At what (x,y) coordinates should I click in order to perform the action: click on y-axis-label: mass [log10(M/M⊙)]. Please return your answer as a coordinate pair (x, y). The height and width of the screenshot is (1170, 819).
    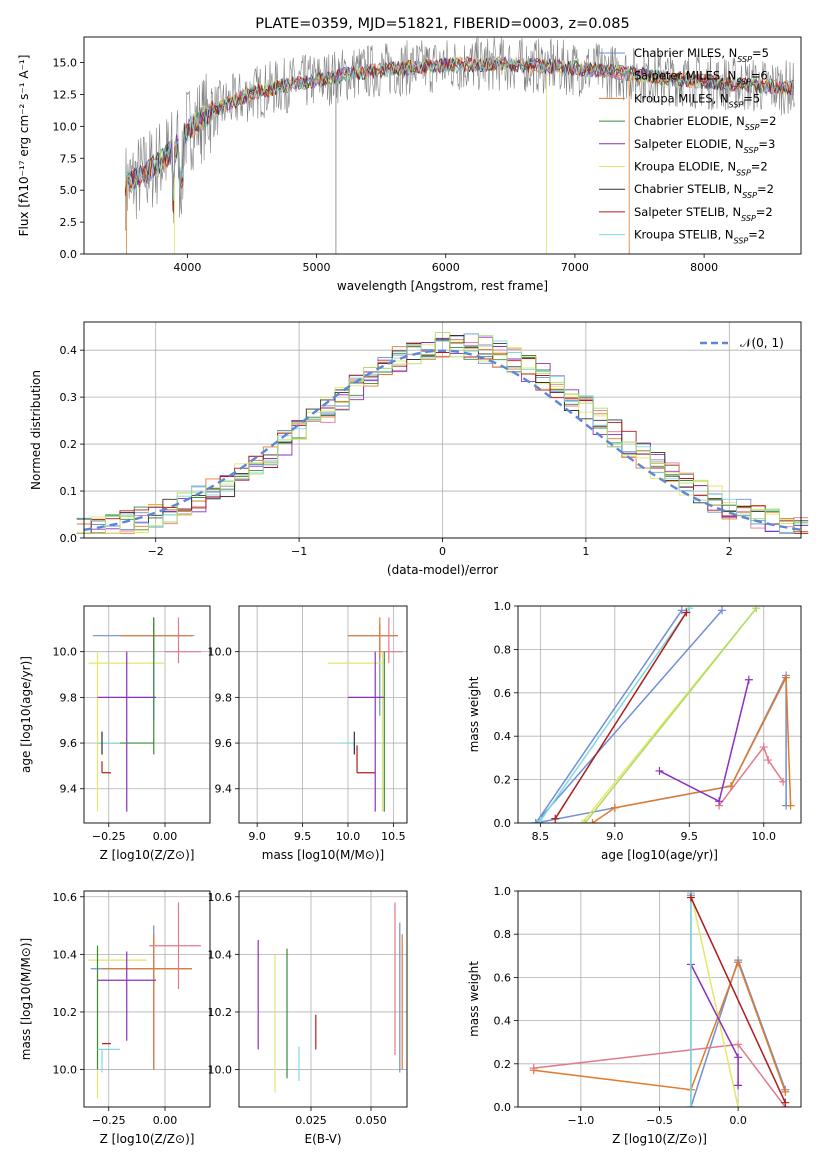
    Looking at the image, I should click on (26, 999).